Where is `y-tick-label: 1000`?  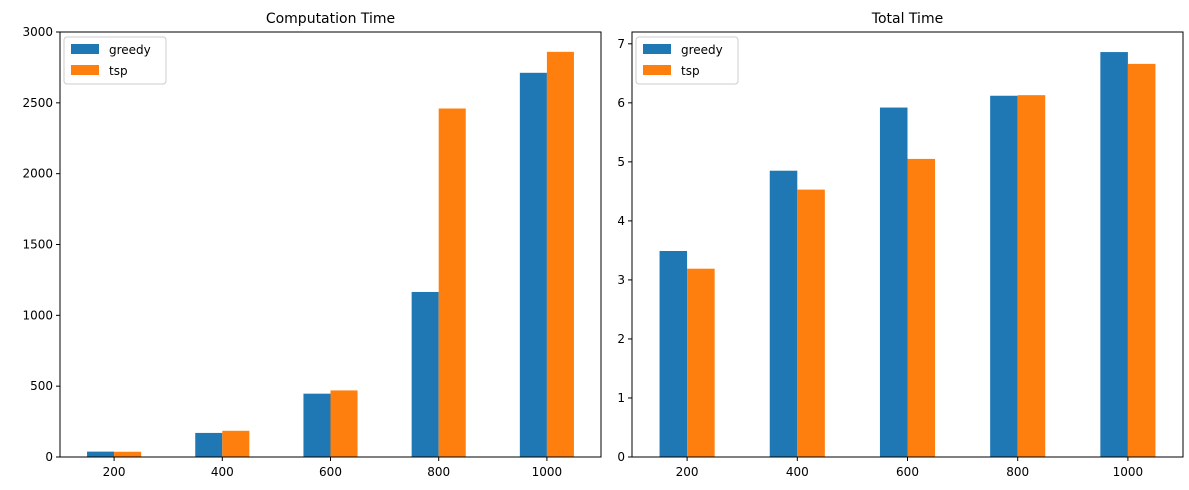 y-tick-label: 1000 is located at coordinates (37, 315).